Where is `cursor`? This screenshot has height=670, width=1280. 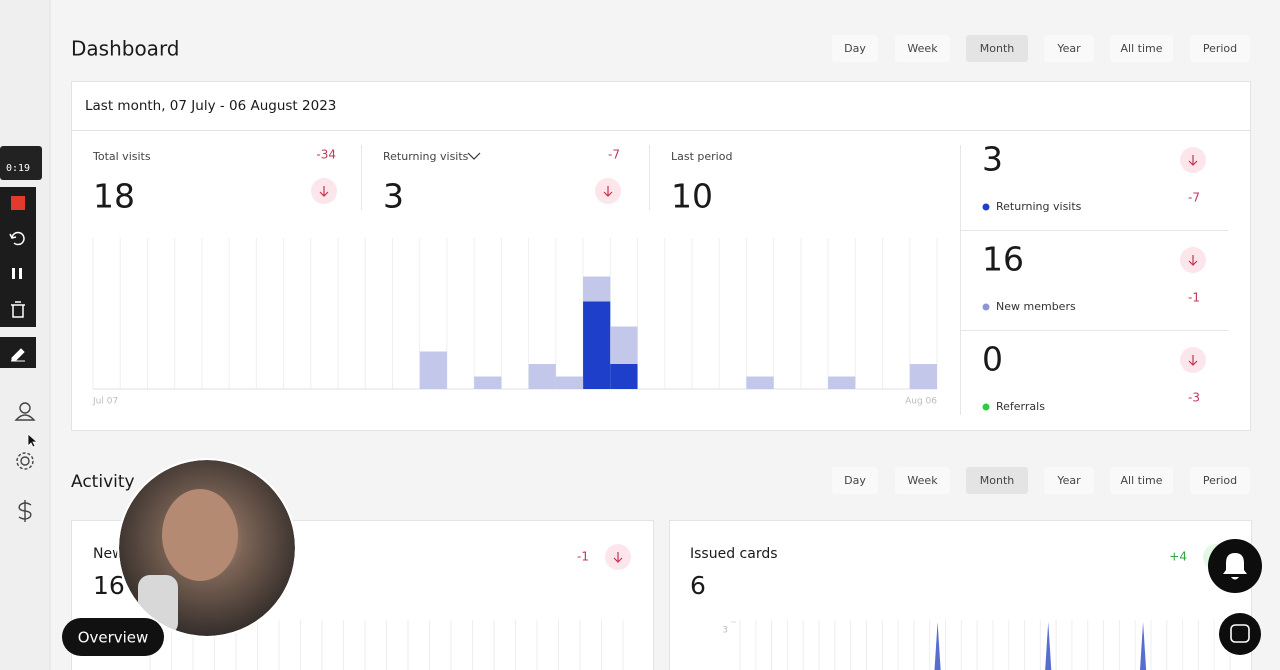 cursor is located at coordinates (33, 440).